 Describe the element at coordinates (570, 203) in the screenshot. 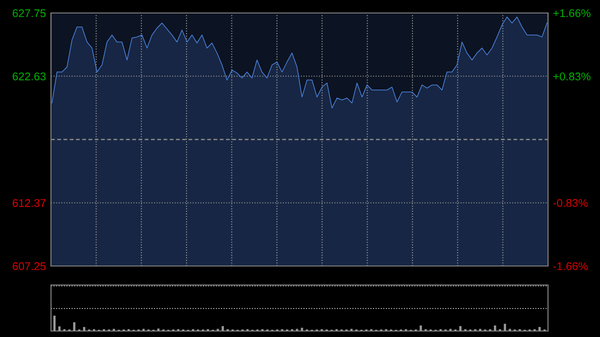

I see `y2-tick-label: -0.83%` at that location.